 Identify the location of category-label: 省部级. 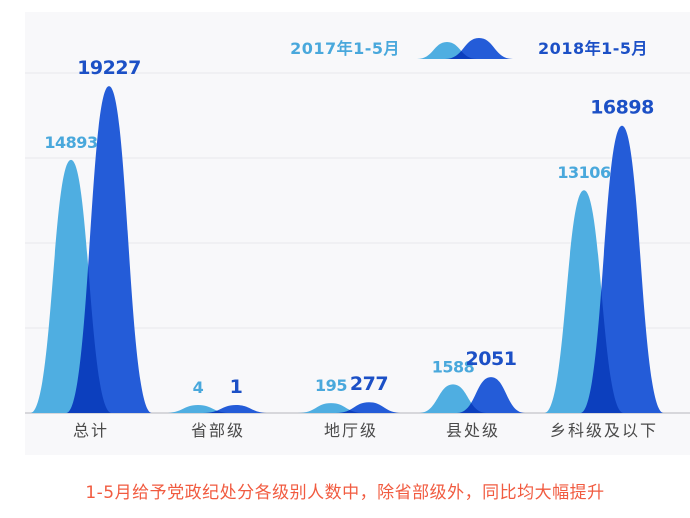
(218, 430).